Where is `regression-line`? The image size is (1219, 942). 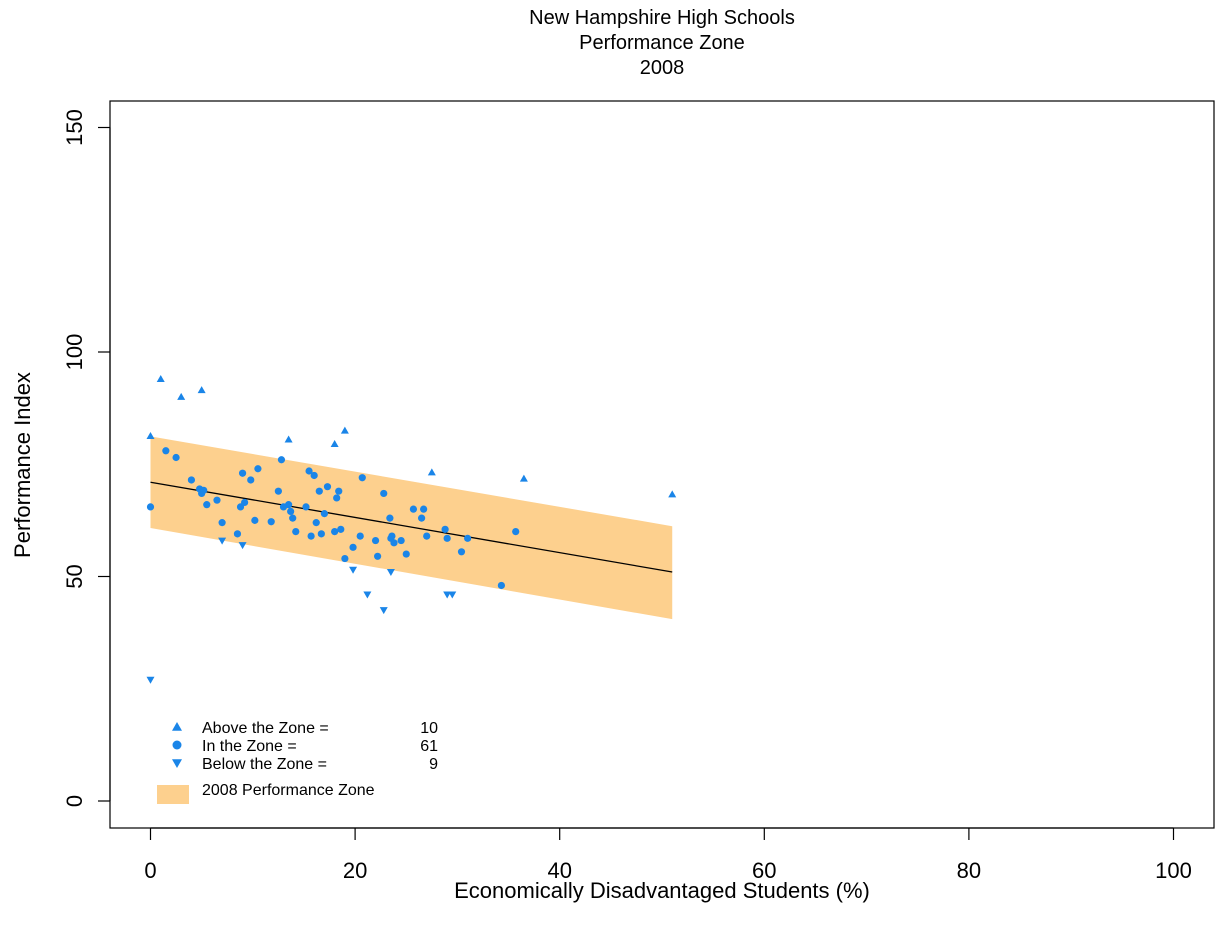
regression-line is located at coordinates (411, 527).